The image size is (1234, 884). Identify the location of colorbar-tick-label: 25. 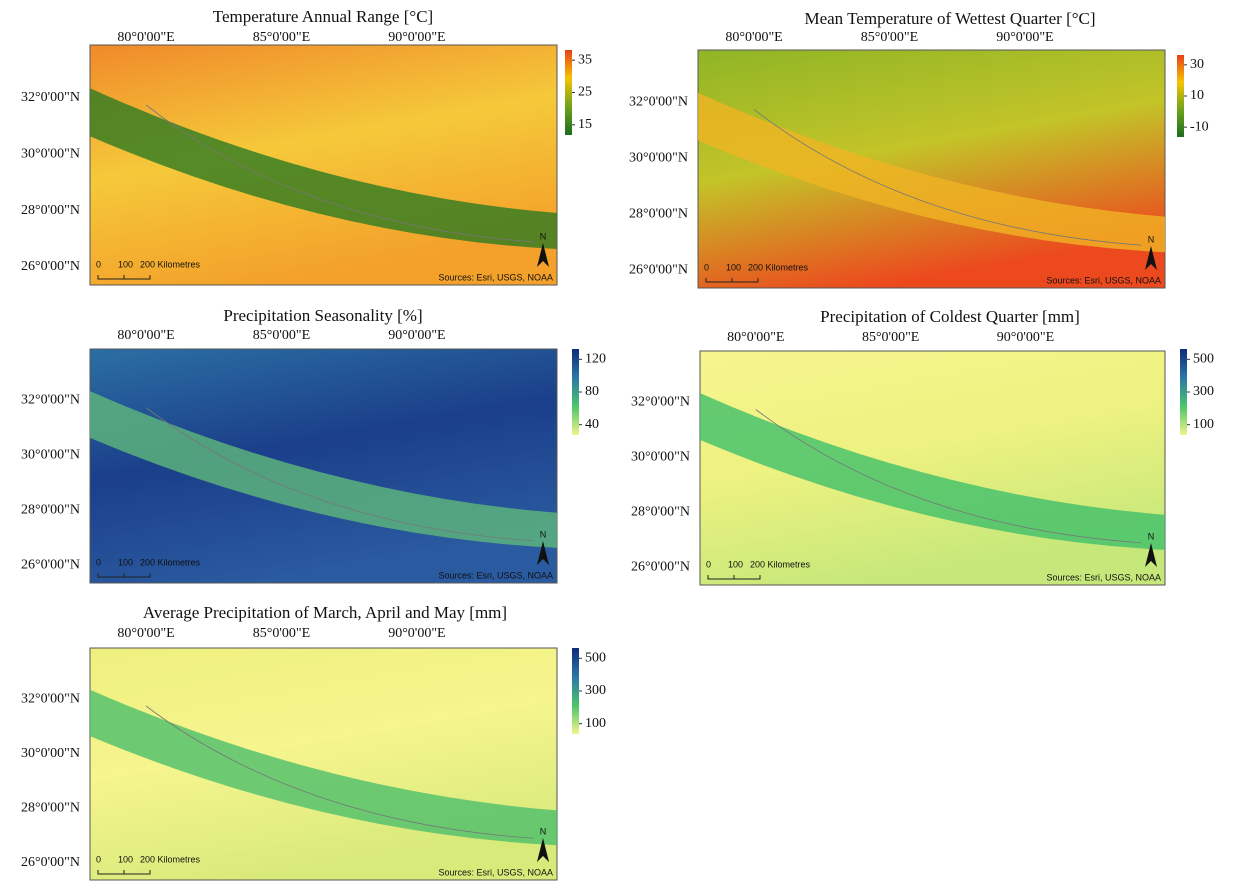
(585, 92).